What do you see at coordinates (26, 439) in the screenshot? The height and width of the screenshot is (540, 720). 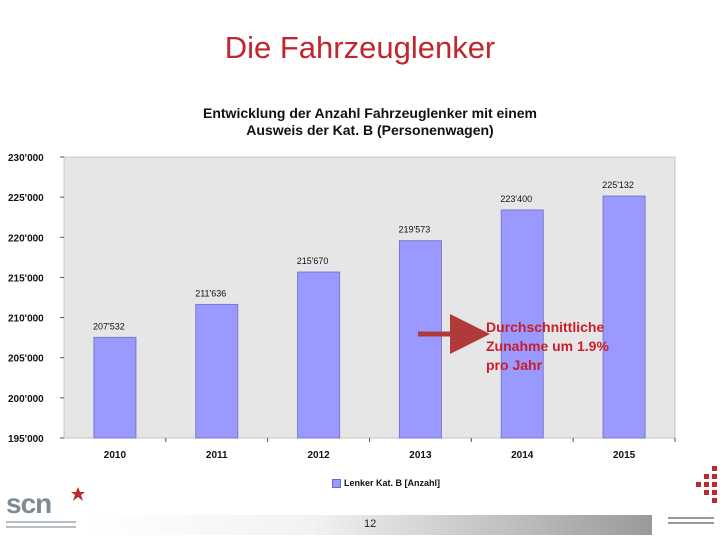 I see `y-tick-label: 195'000` at bounding box center [26, 439].